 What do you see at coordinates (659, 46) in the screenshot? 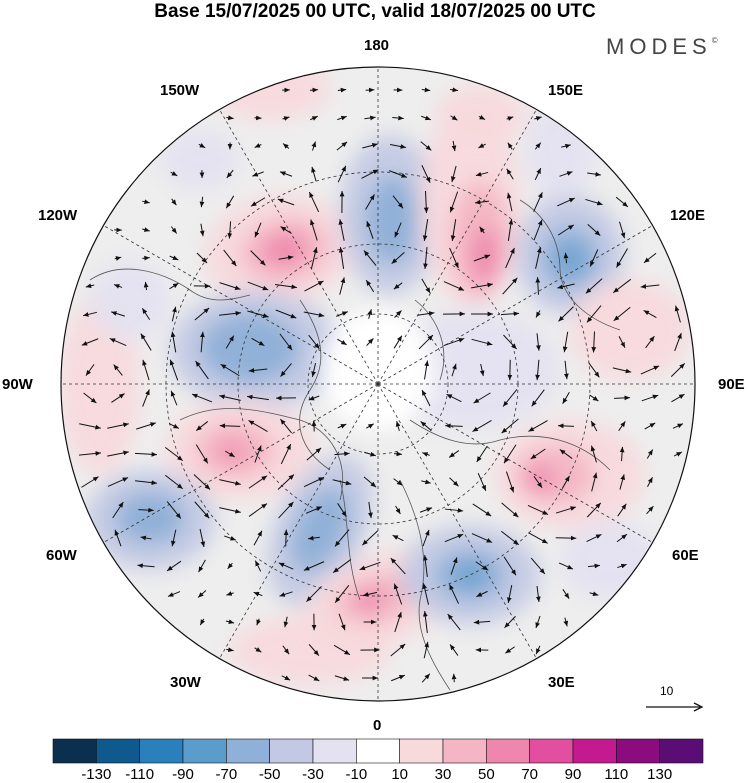
I see `brand-name: MODES` at bounding box center [659, 46].